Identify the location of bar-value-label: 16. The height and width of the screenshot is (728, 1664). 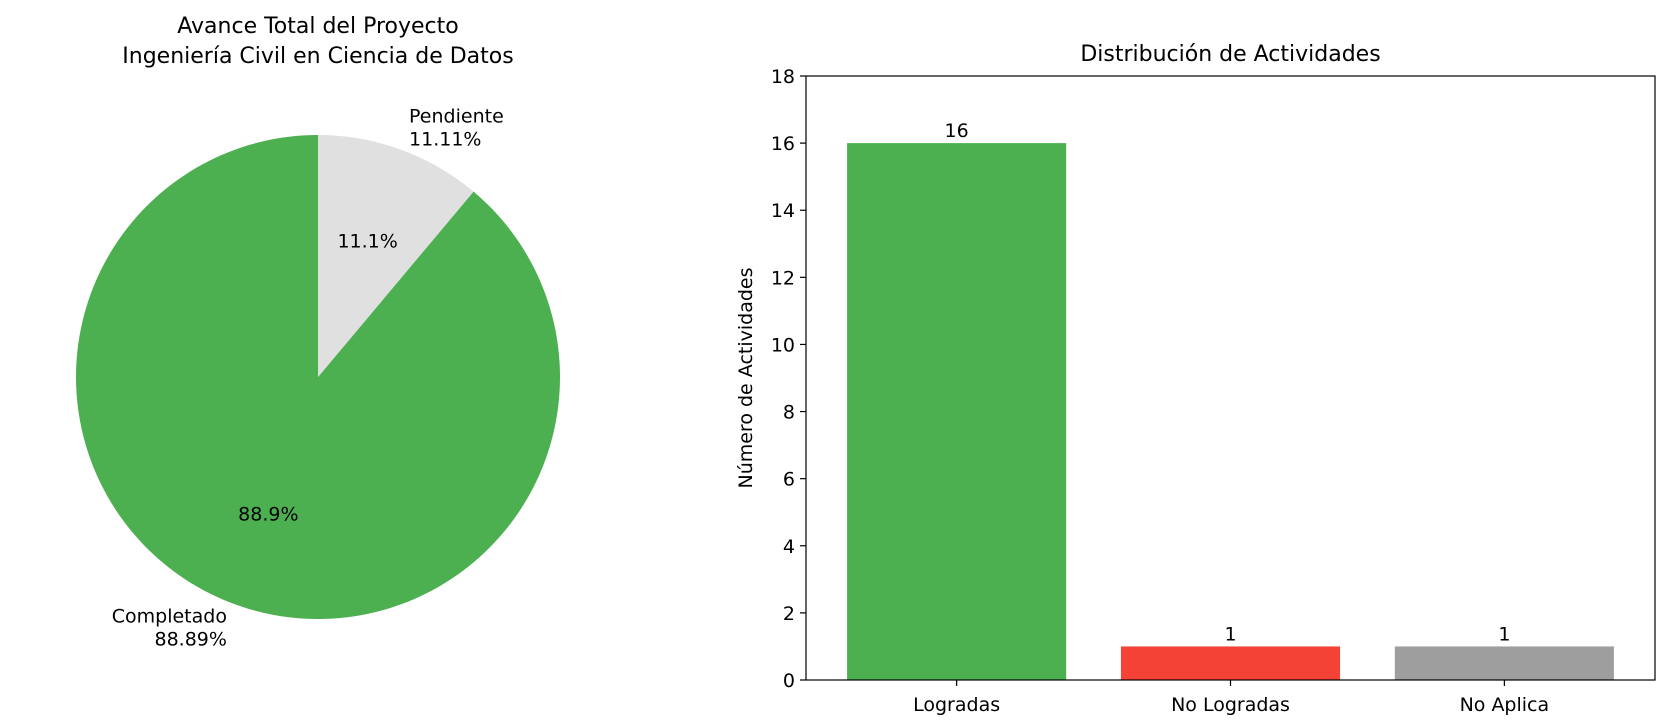
(957, 131).